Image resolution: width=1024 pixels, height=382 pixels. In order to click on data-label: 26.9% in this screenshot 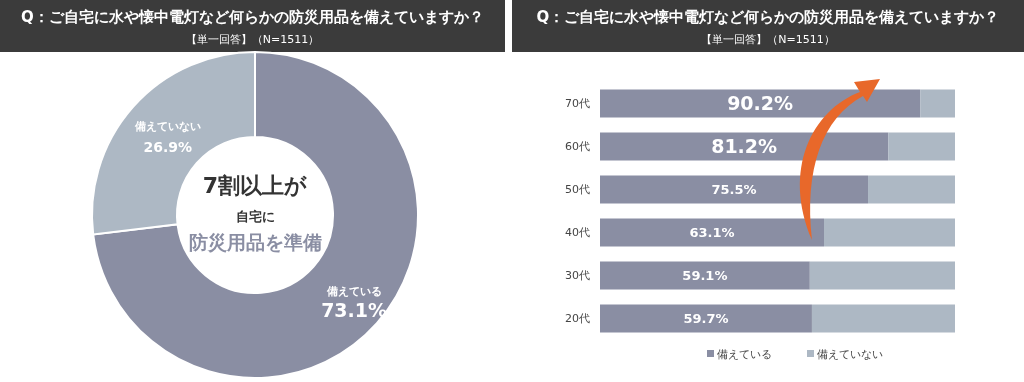, I will do `click(168, 146)`.